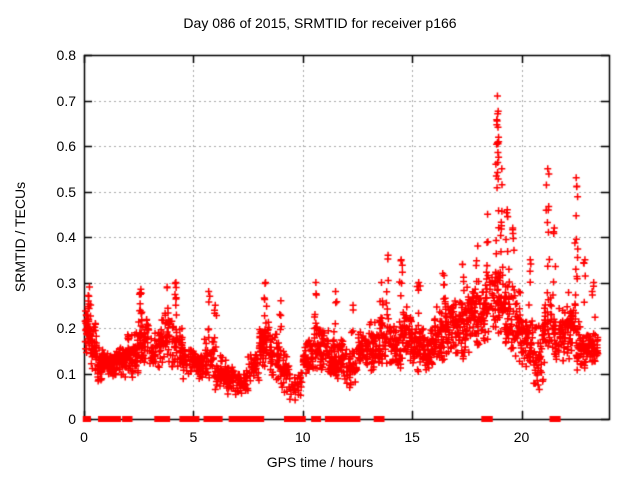 The image size is (640, 480). Describe the element at coordinates (66, 100) in the screenshot. I see `y-tick-label: 0.7` at that location.